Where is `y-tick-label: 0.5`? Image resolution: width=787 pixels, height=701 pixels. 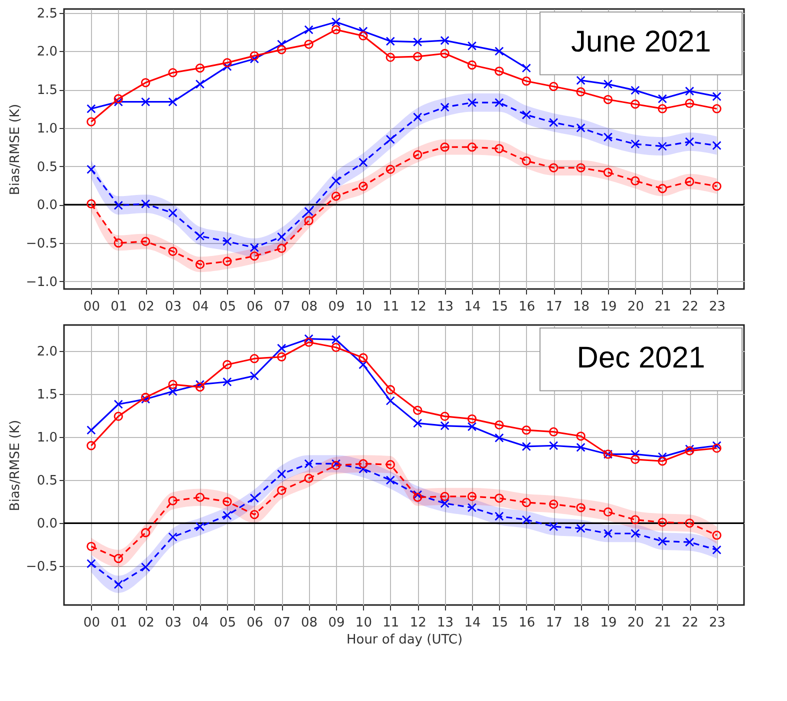 y-tick-label: 0.5 is located at coordinates (47, 481).